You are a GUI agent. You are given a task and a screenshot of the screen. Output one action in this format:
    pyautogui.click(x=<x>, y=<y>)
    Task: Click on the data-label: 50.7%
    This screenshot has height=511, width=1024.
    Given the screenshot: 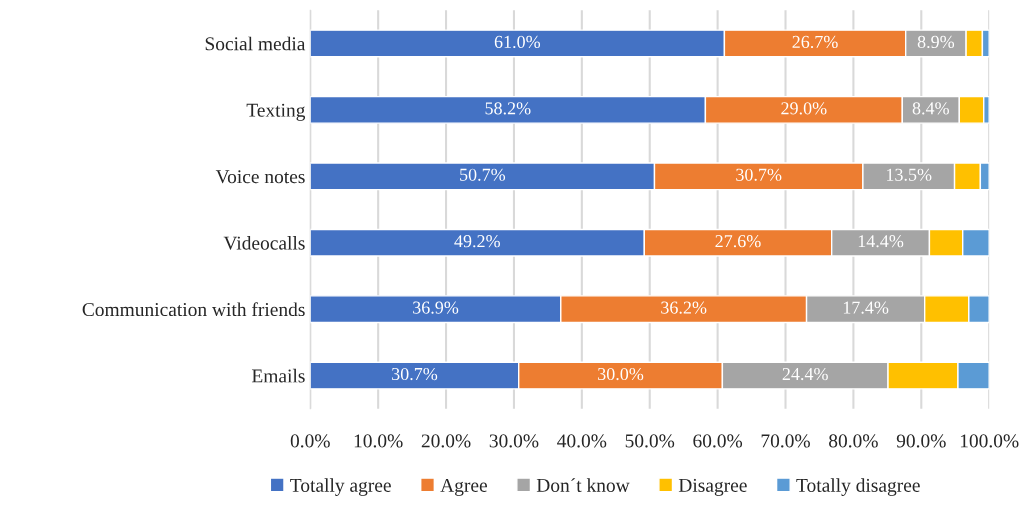 What is the action you would take?
    pyautogui.click(x=483, y=174)
    